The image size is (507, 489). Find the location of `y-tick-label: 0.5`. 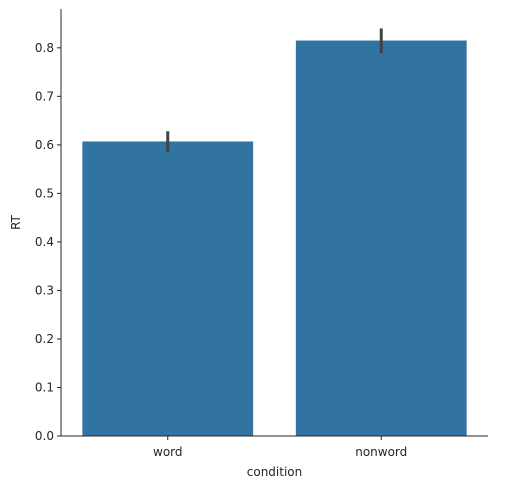

y-tick-label: 0.5 is located at coordinates (44, 193).